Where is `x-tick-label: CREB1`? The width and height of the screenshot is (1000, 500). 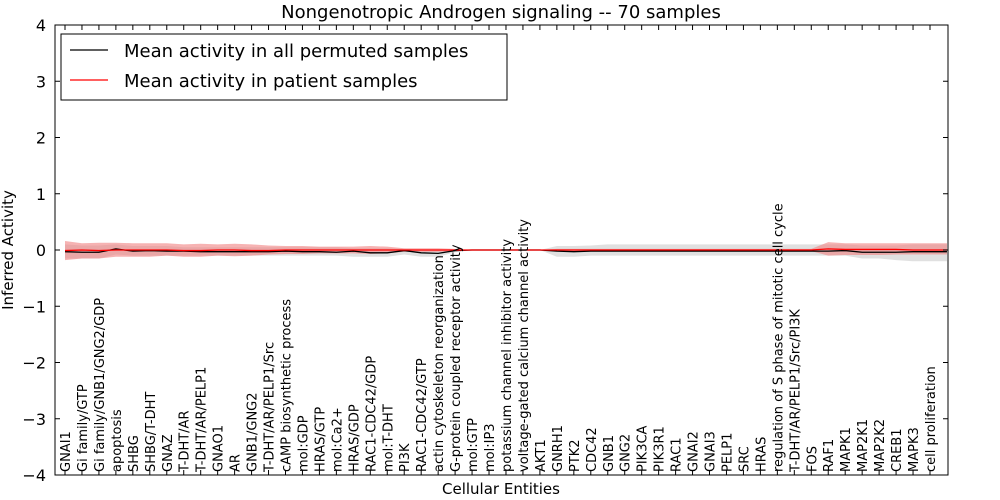
x-tick-label: CREB1 is located at coordinates (897, 450).